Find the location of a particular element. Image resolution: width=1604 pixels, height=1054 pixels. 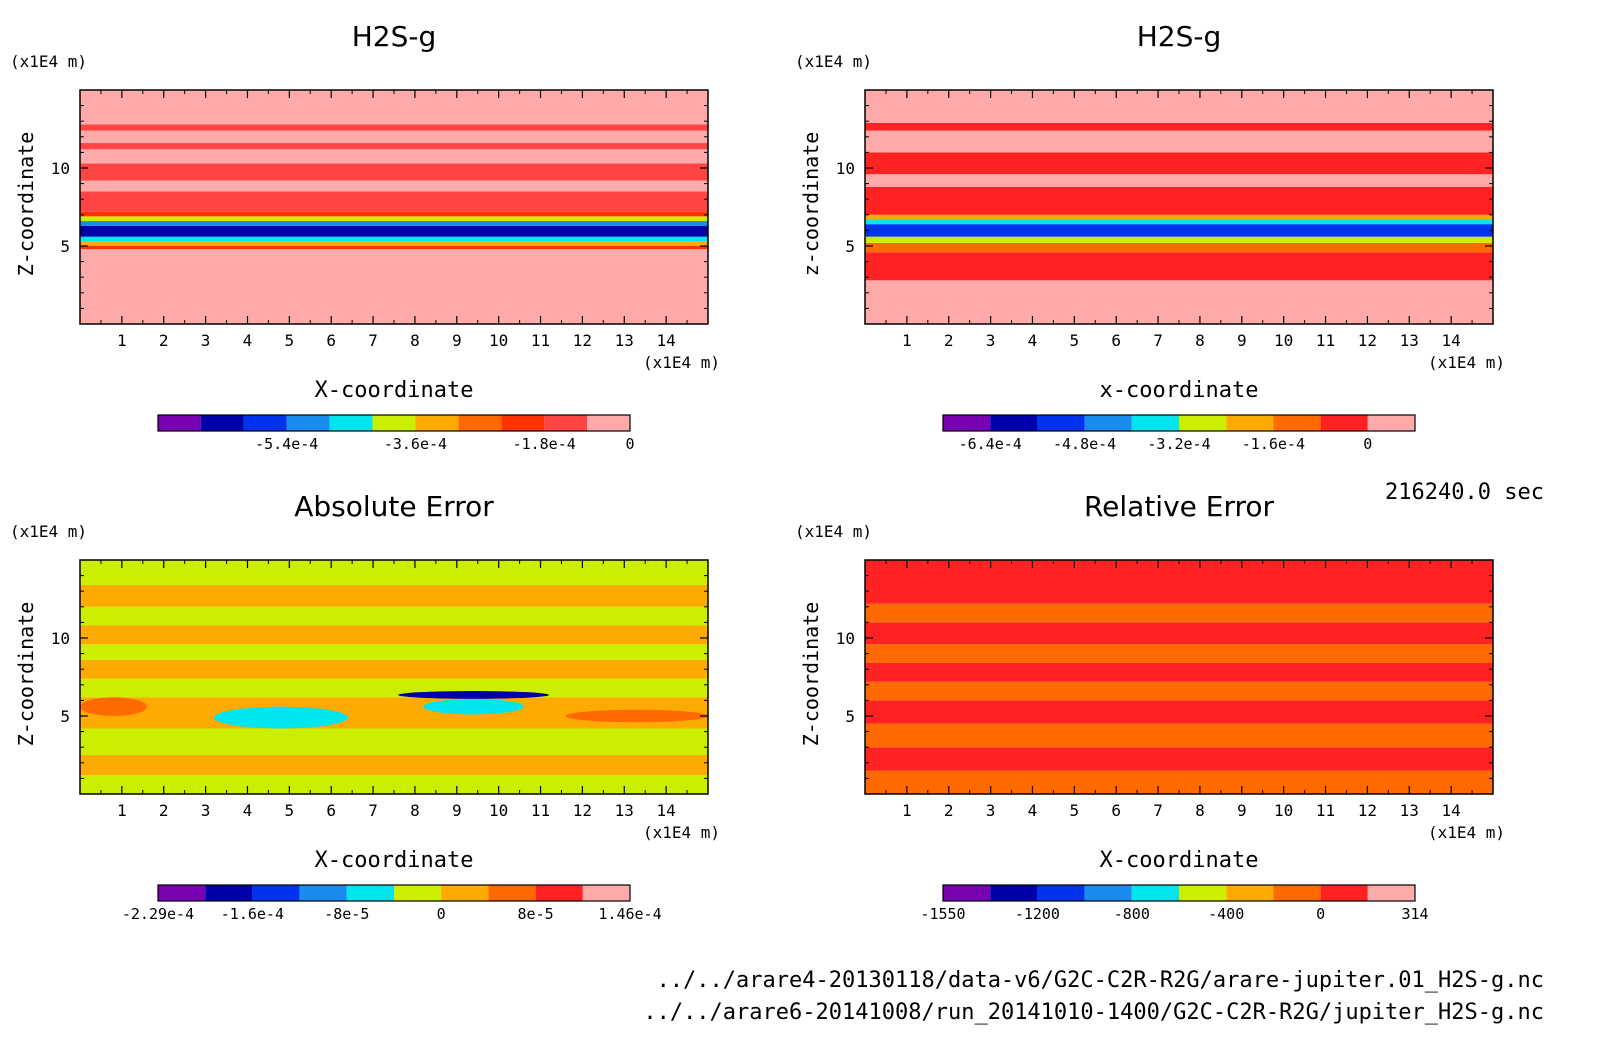

x-axis-label: X-coordinate is located at coordinates (394, 390).